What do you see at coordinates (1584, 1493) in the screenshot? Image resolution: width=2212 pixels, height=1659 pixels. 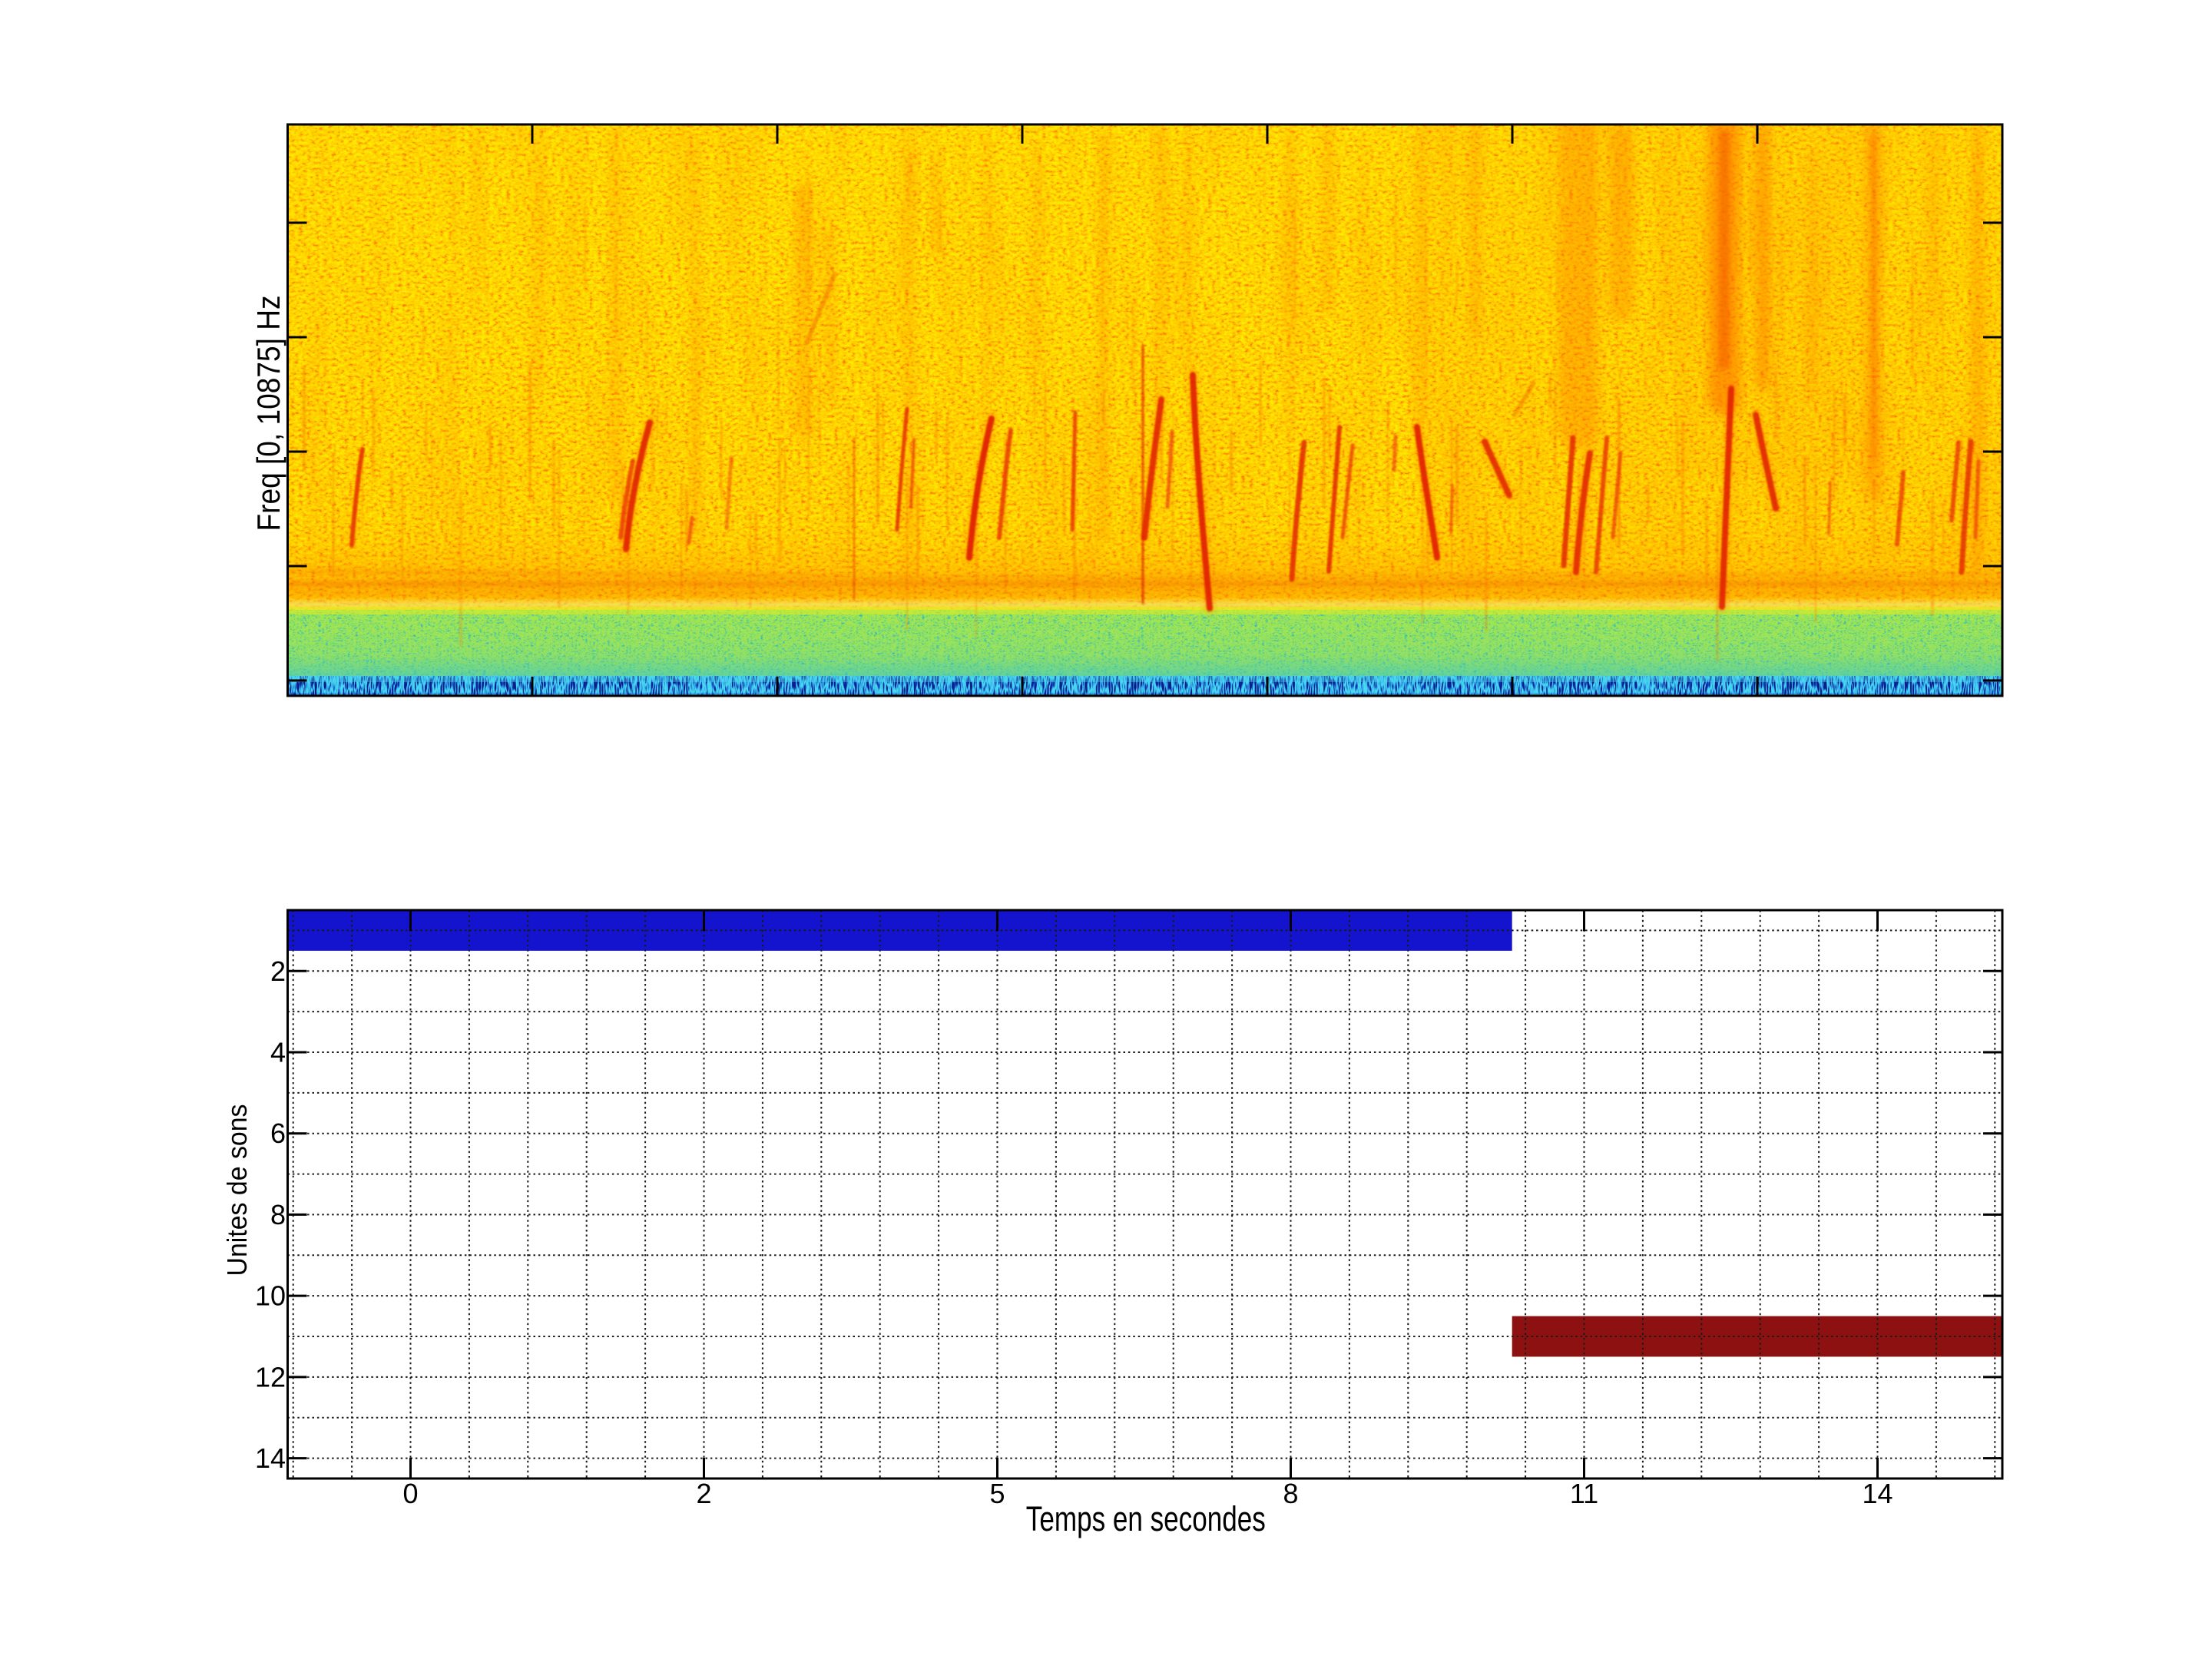 I see `svg-text: 11` at bounding box center [1584, 1493].